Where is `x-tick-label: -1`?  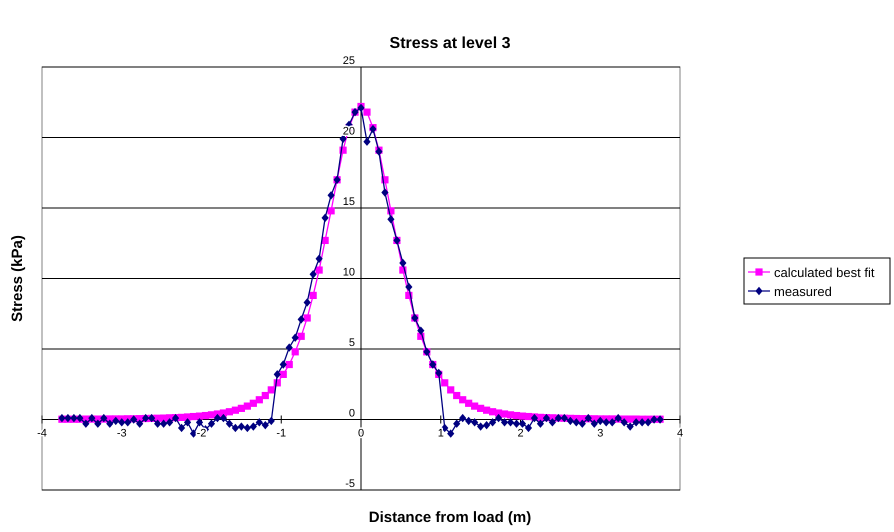
x-tick-label: -1 is located at coordinates (281, 434).